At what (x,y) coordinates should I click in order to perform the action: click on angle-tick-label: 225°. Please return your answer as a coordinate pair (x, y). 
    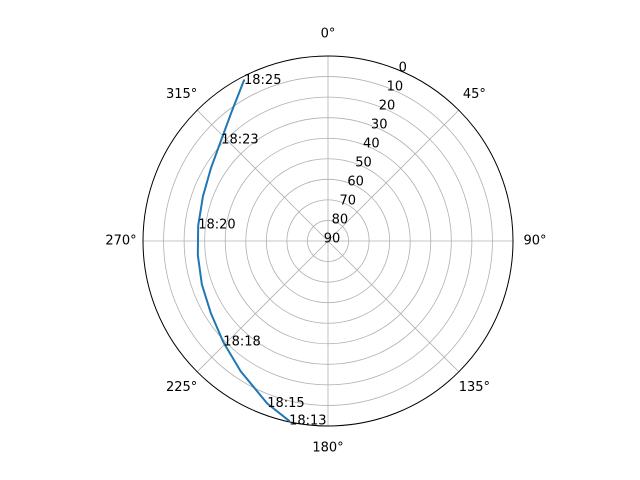
    Looking at the image, I should click on (181, 387).